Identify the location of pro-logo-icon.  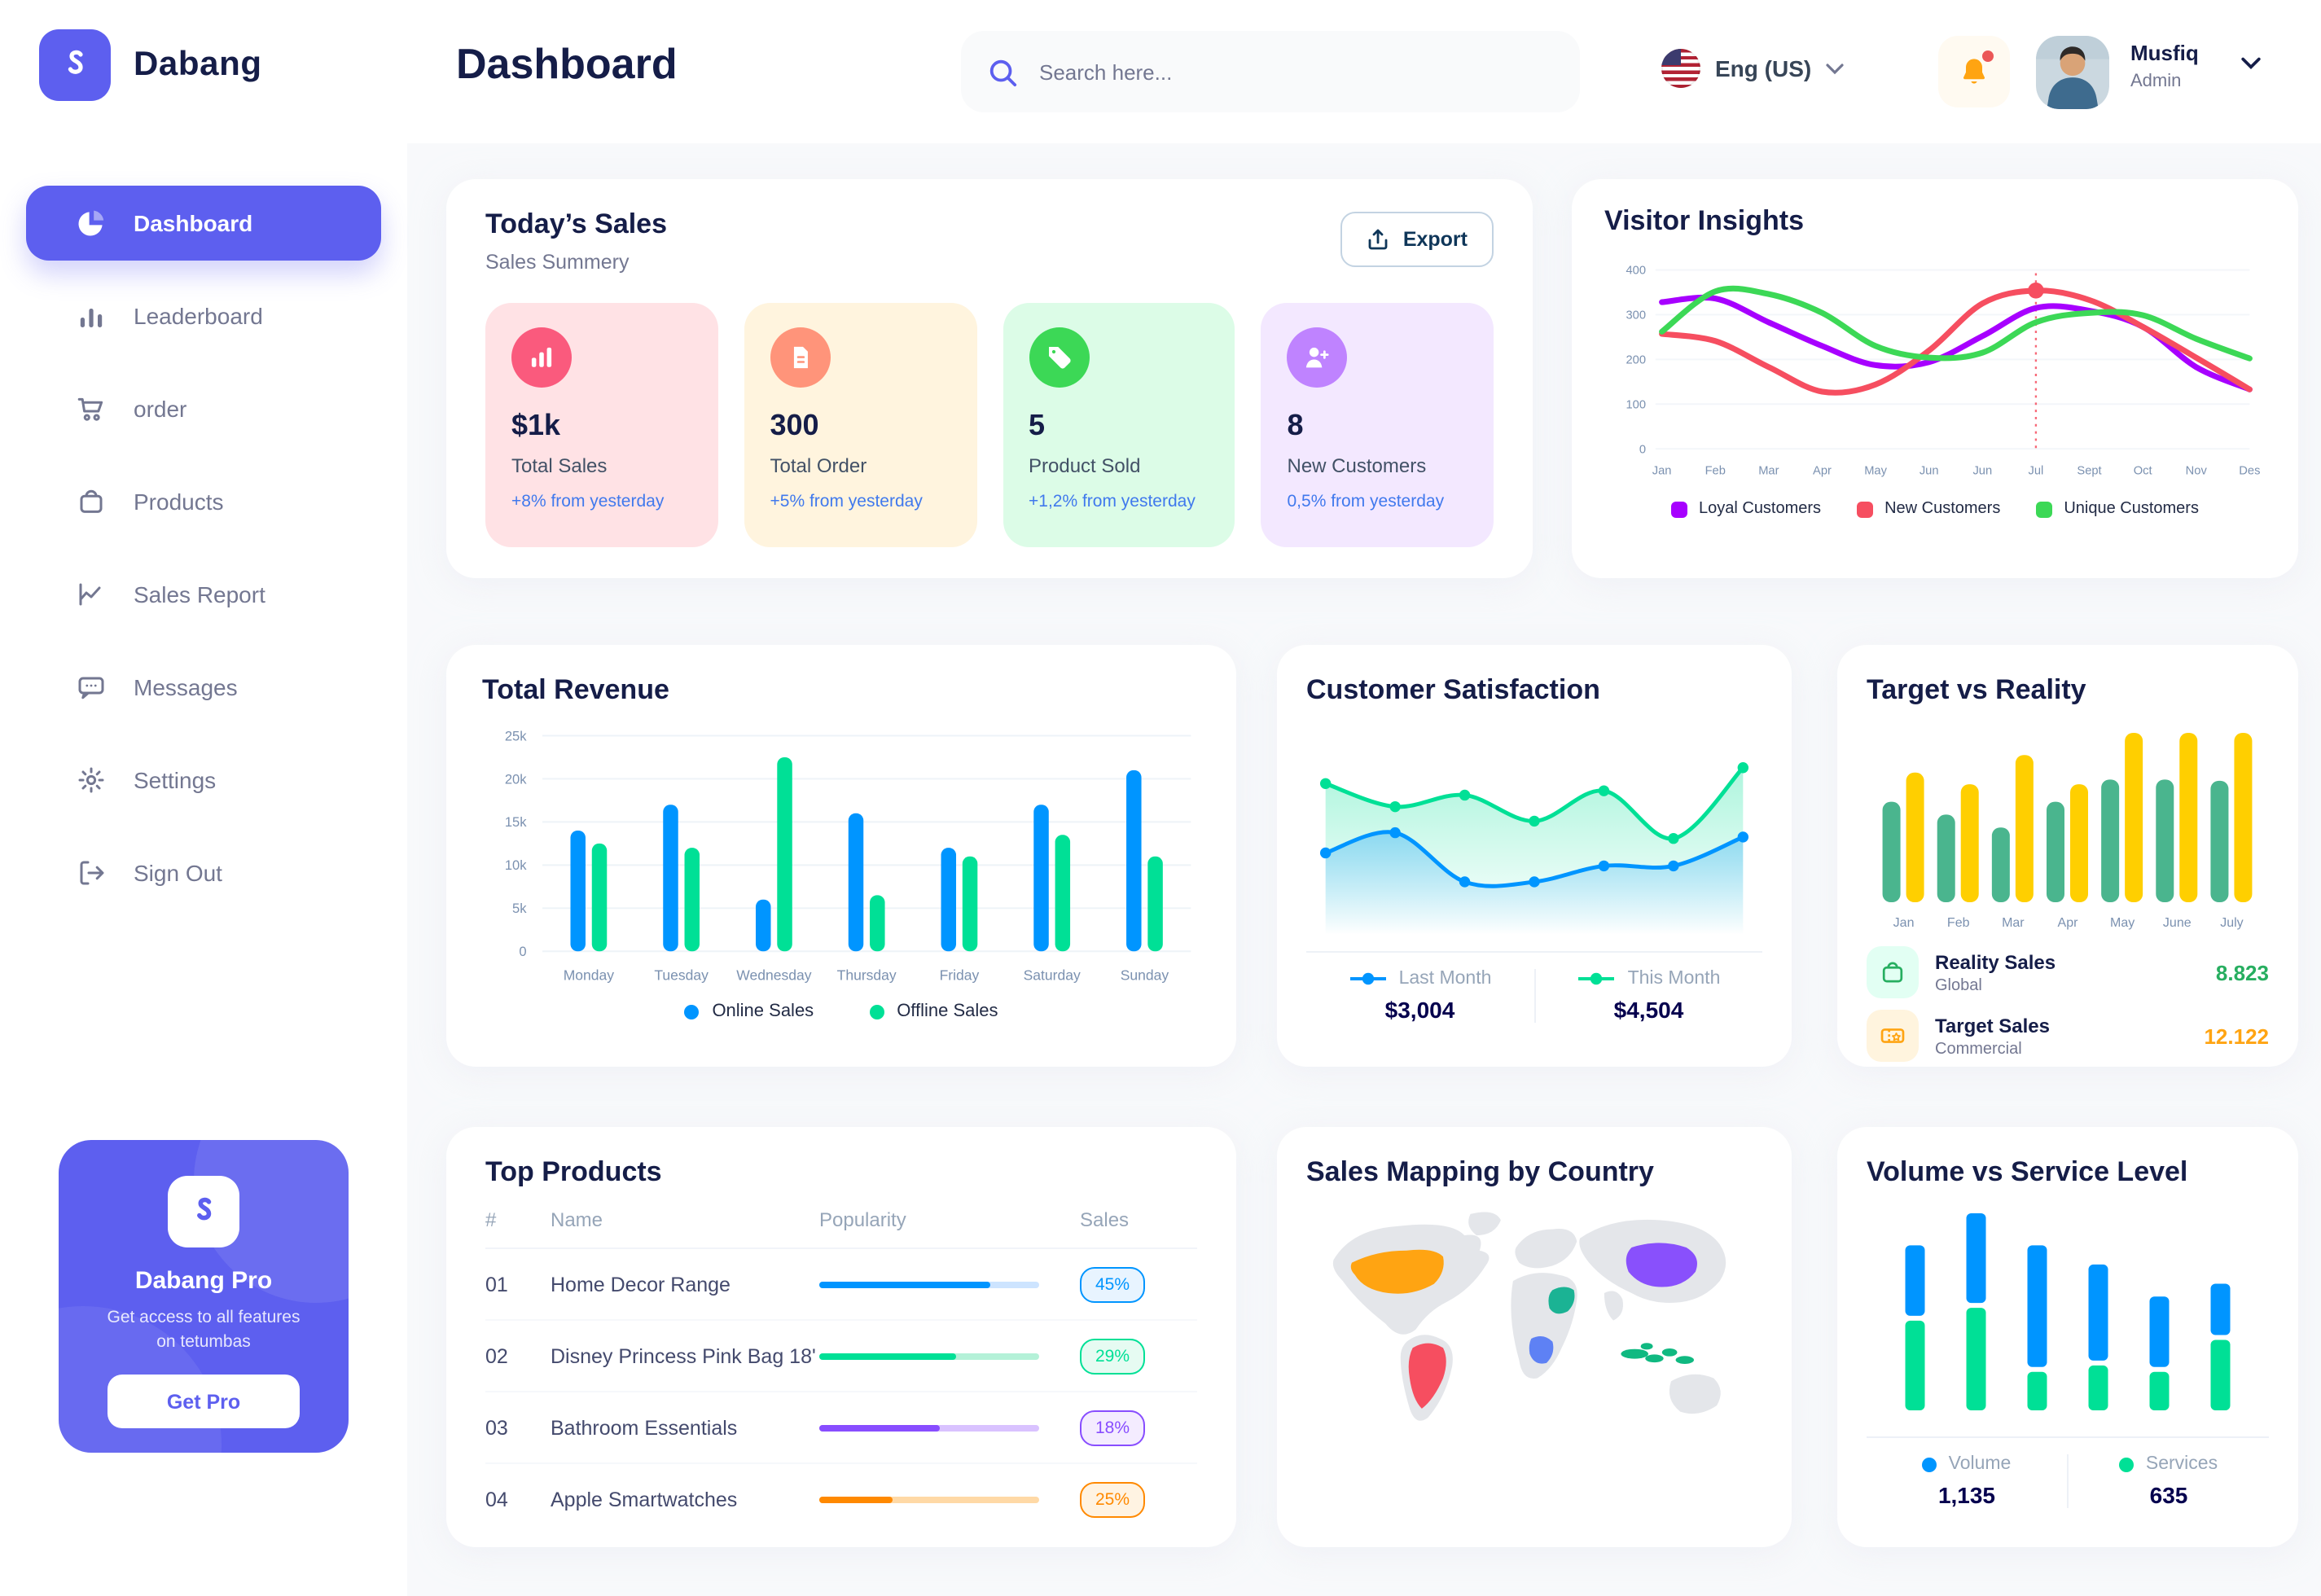
(203, 1211).